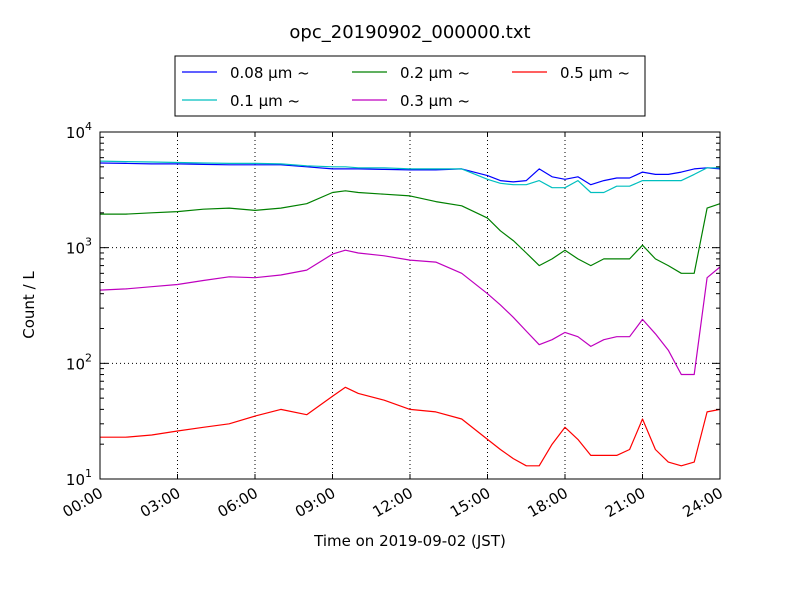  I want to click on chart-title: opc_20190902_000000.txt, so click(409, 32).